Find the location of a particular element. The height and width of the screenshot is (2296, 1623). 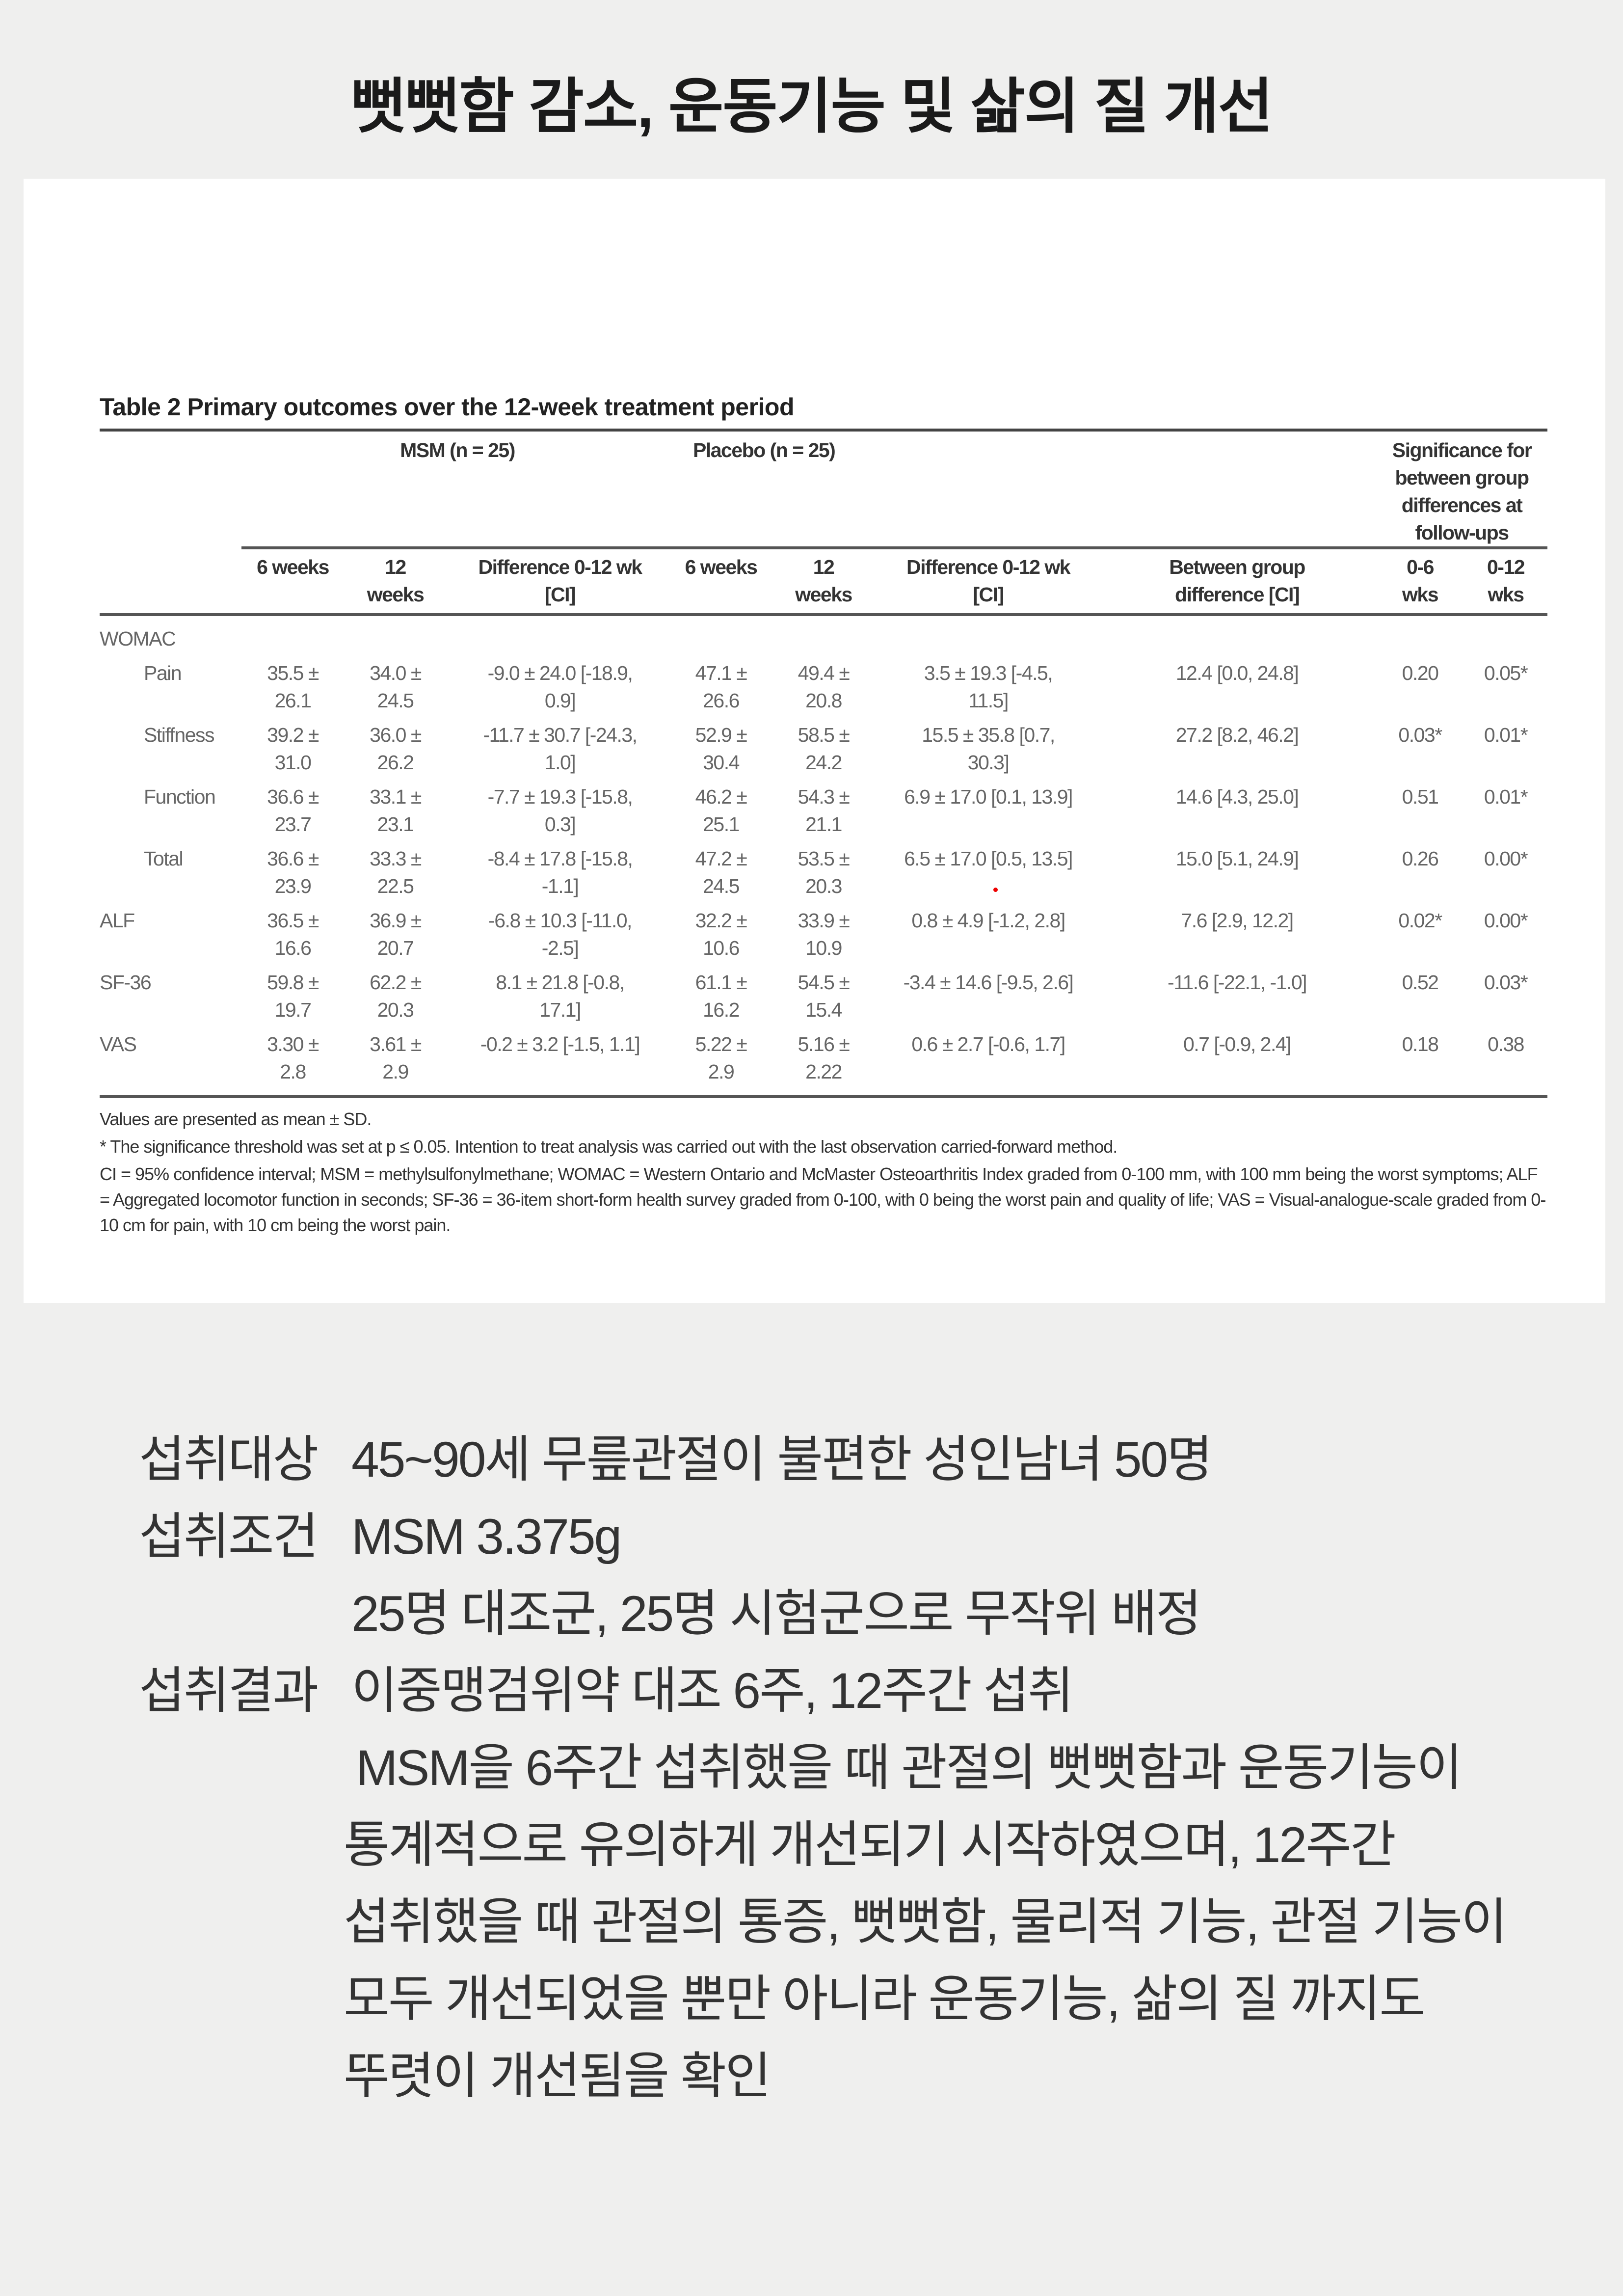

summary-value: MSM을 6주간 섭취했을 때 관절의 뻣뻣함과 운동기능이 is located at coordinates (903, 1768).